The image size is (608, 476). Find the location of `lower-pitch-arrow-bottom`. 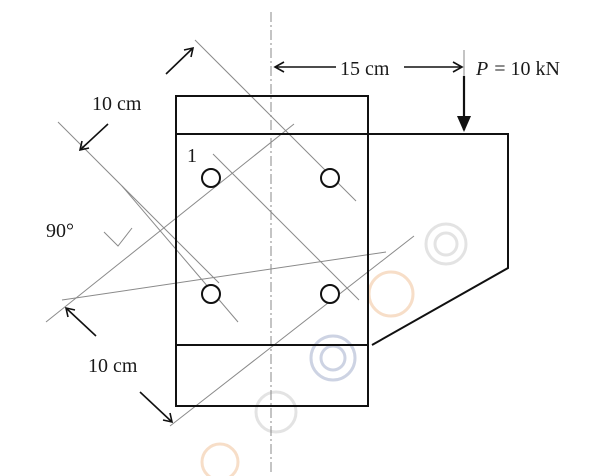

lower-pitch-arrow-bottom is located at coordinates (156, 407).